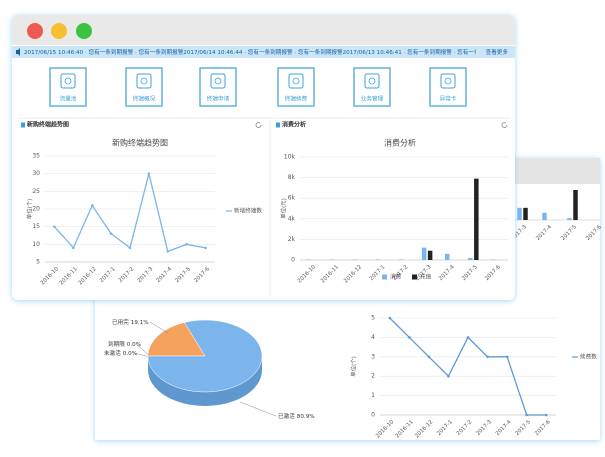 The image size is (605, 457). I want to click on close-button, so click(35, 31).